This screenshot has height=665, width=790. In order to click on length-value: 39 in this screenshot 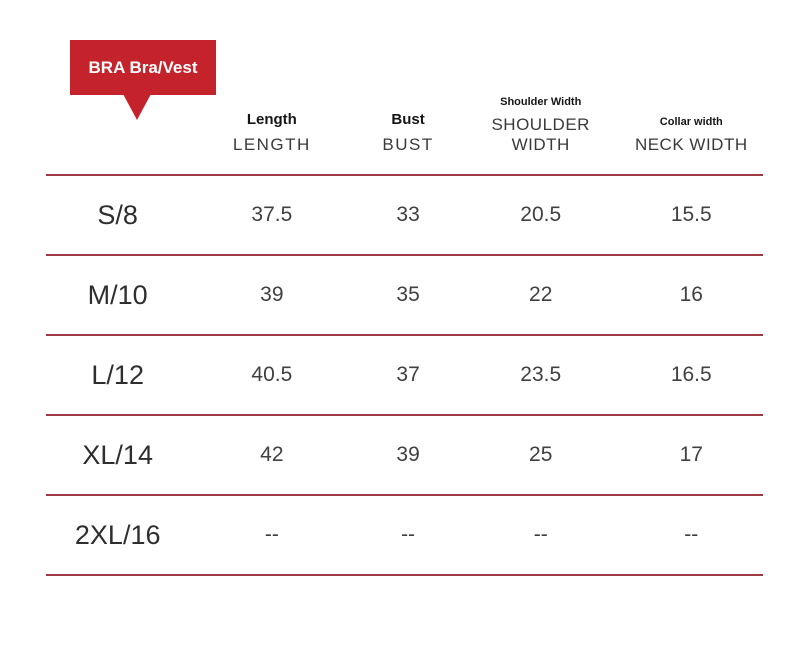, I will do `click(272, 294)`.